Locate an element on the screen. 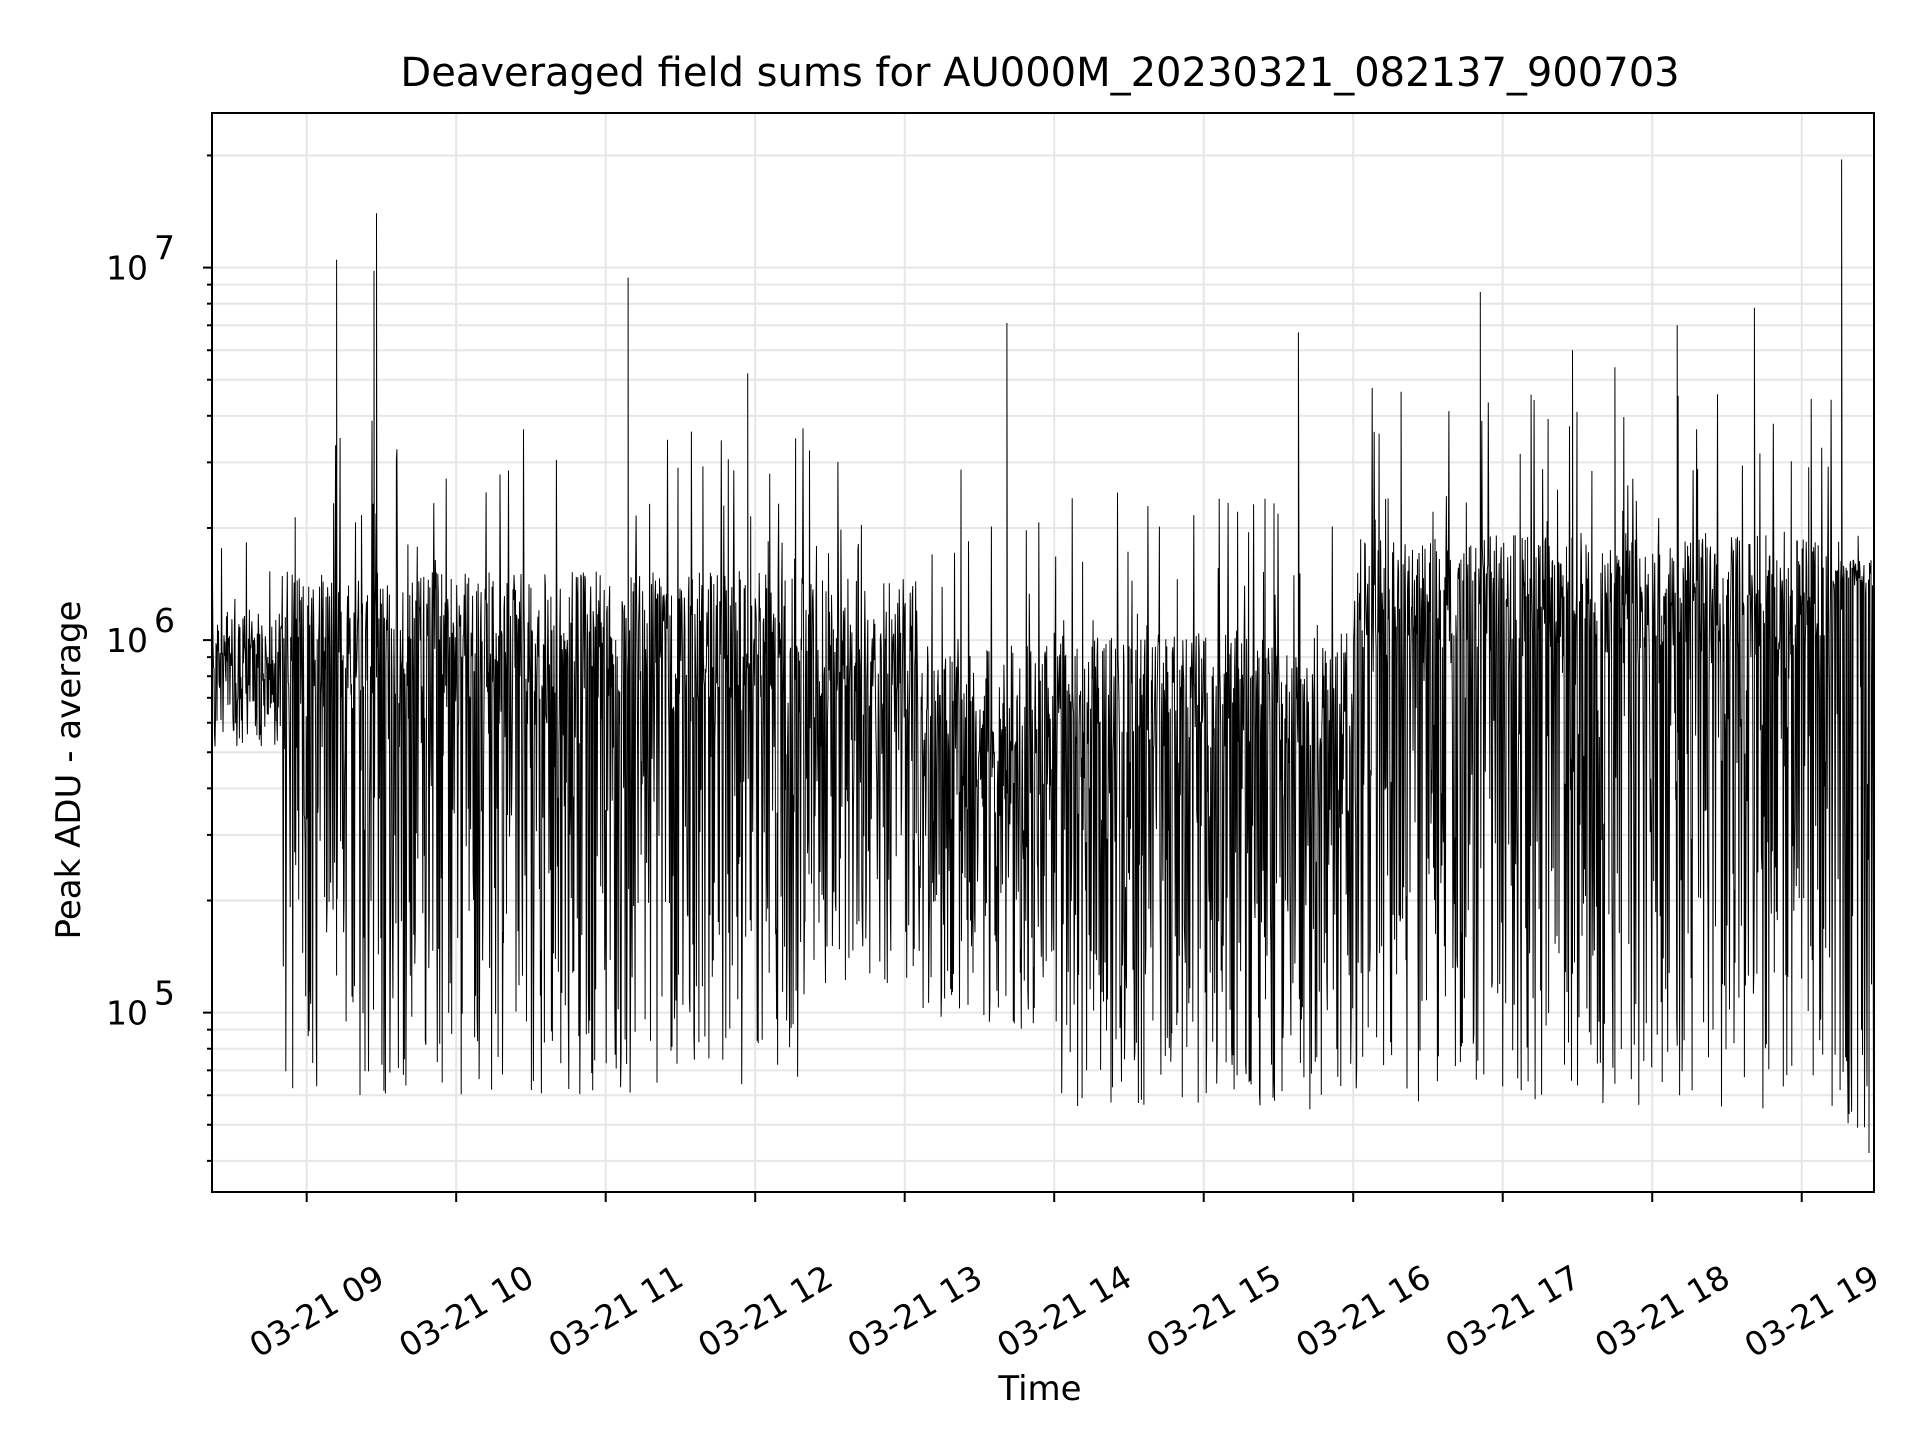 Image resolution: width=1920 pixels, height=1440 pixels. x-axis-label: Time is located at coordinates (1039, 1389).